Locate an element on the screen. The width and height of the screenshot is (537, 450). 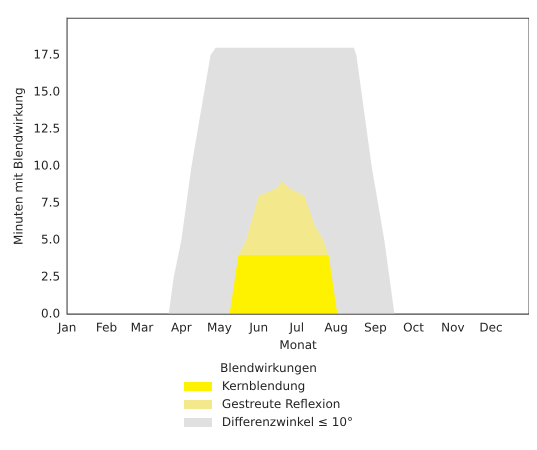
y-tick-label: 7.5 is located at coordinates (50, 202).